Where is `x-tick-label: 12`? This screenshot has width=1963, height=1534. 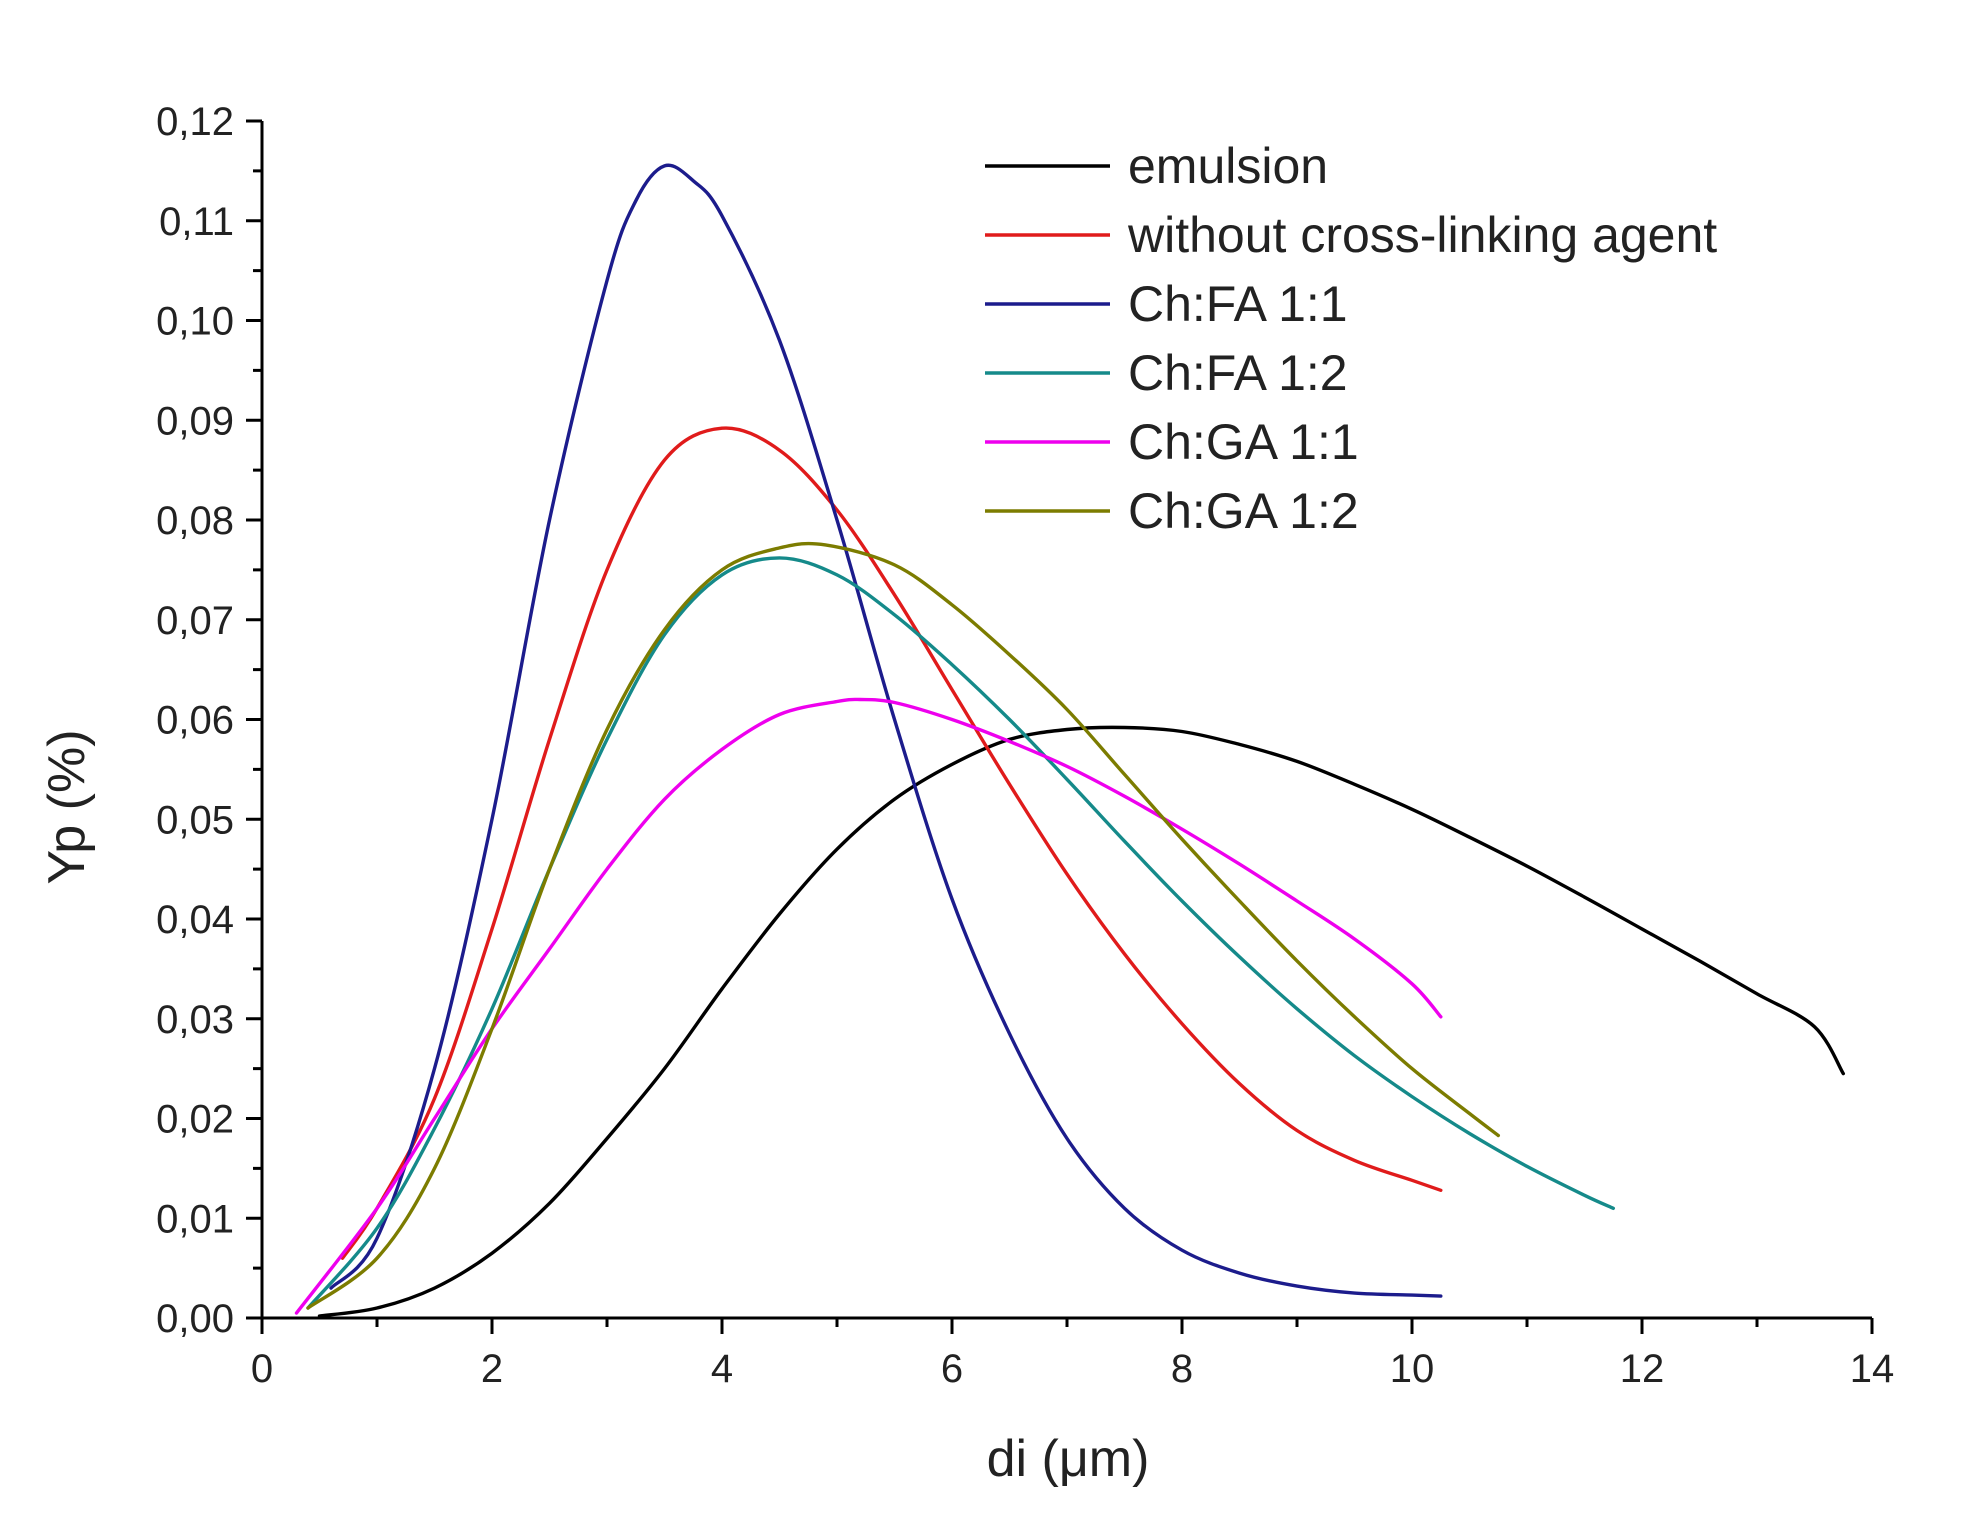 x-tick-label: 12 is located at coordinates (1642, 1369).